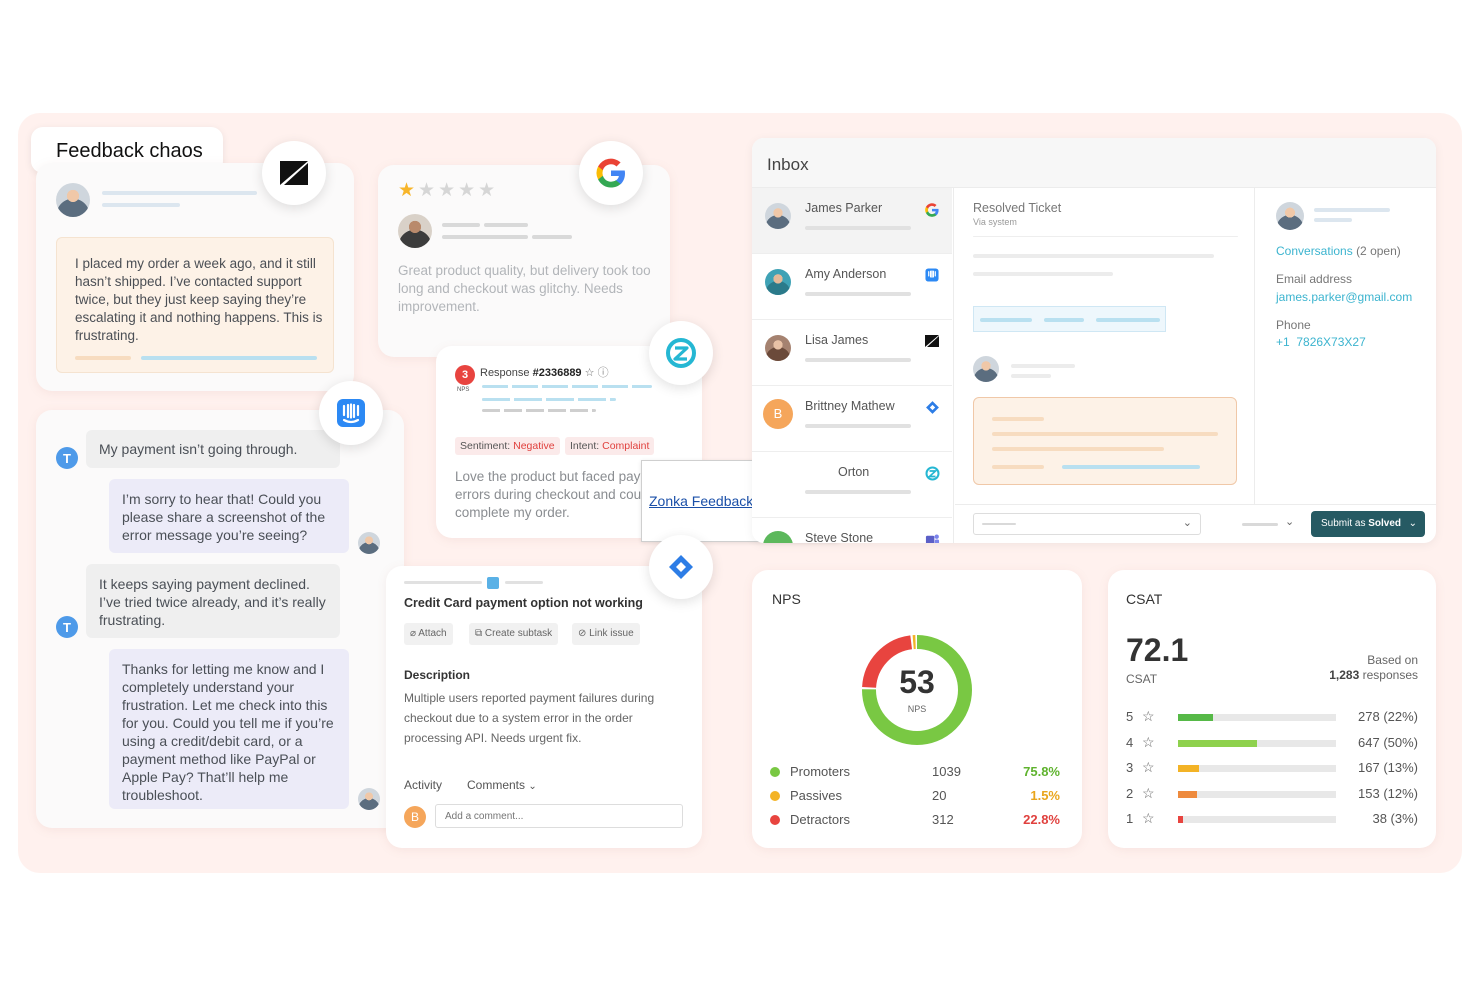  Describe the element at coordinates (67, 627) in the screenshot. I see `customer-avatar: T` at that location.